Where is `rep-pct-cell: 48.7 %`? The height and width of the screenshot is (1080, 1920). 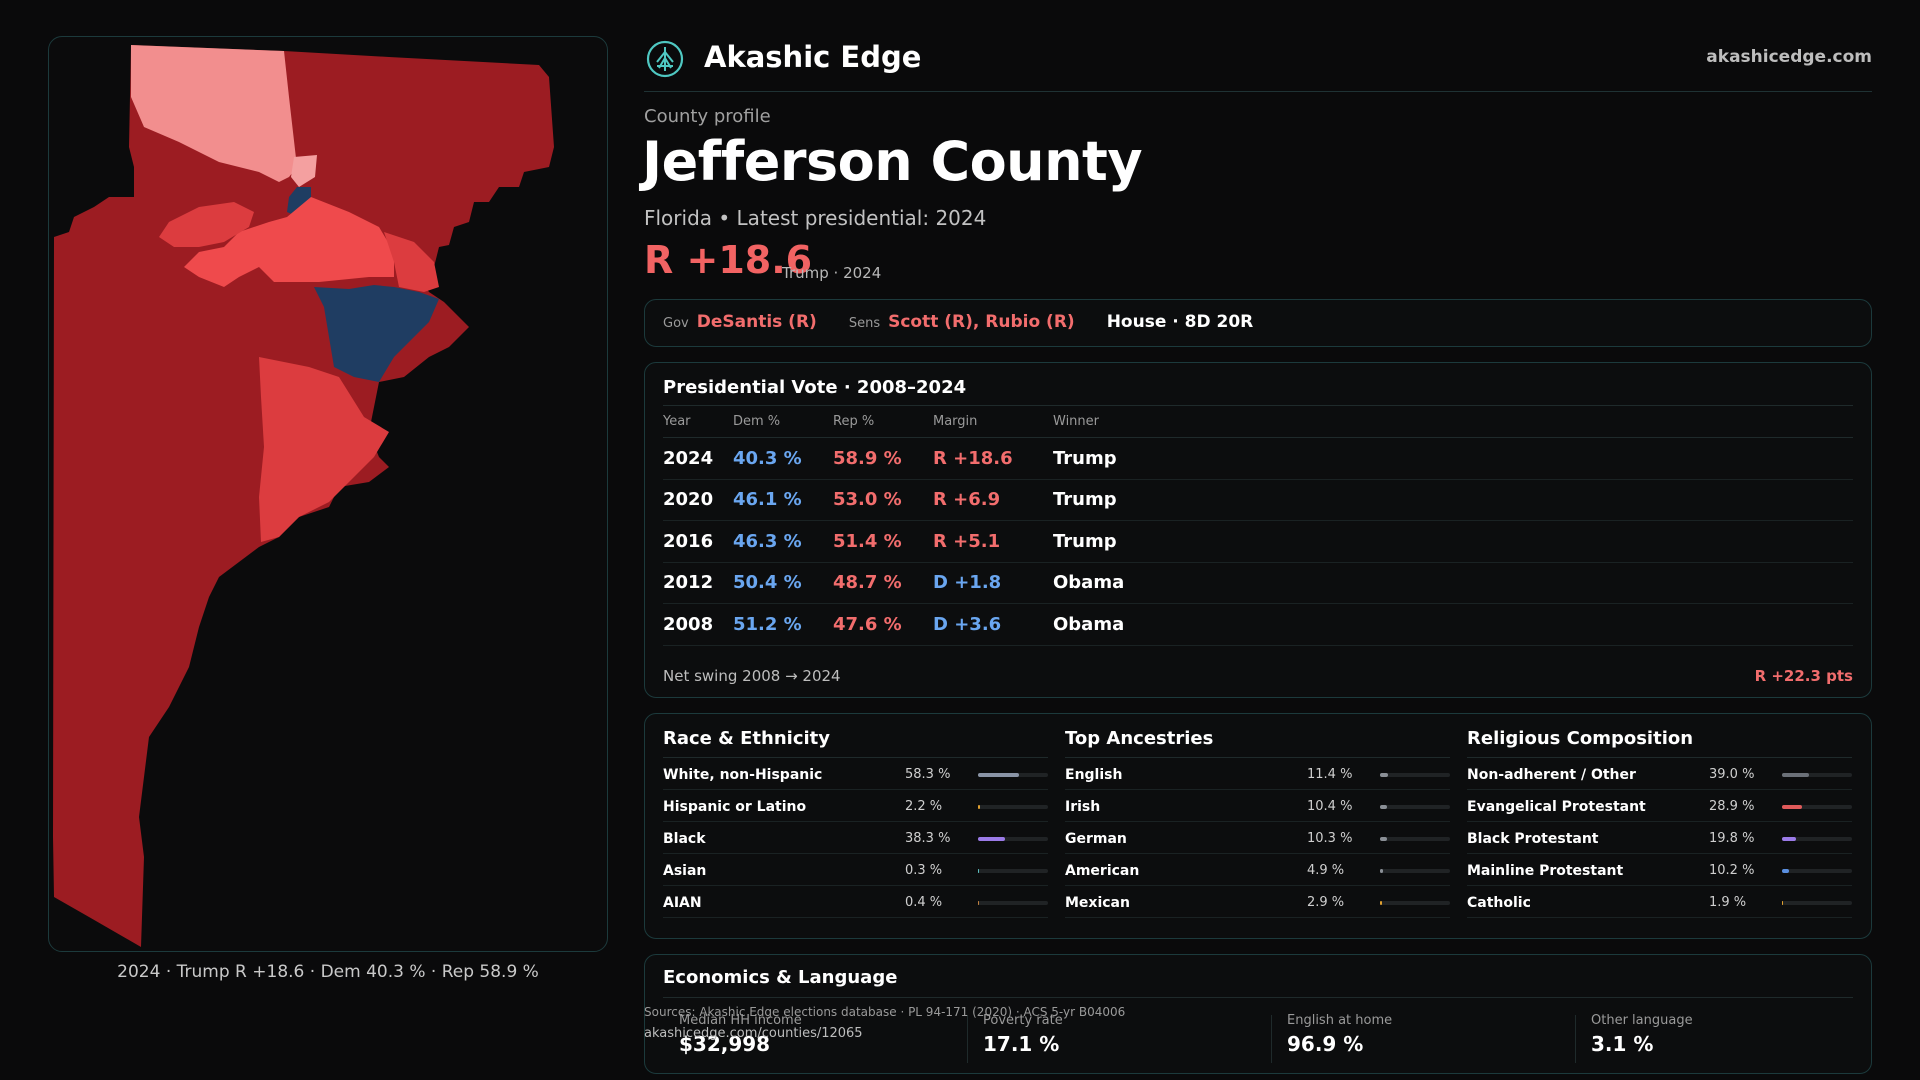
rep-pct-cell: 48.7 % is located at coordinates (883, 583).